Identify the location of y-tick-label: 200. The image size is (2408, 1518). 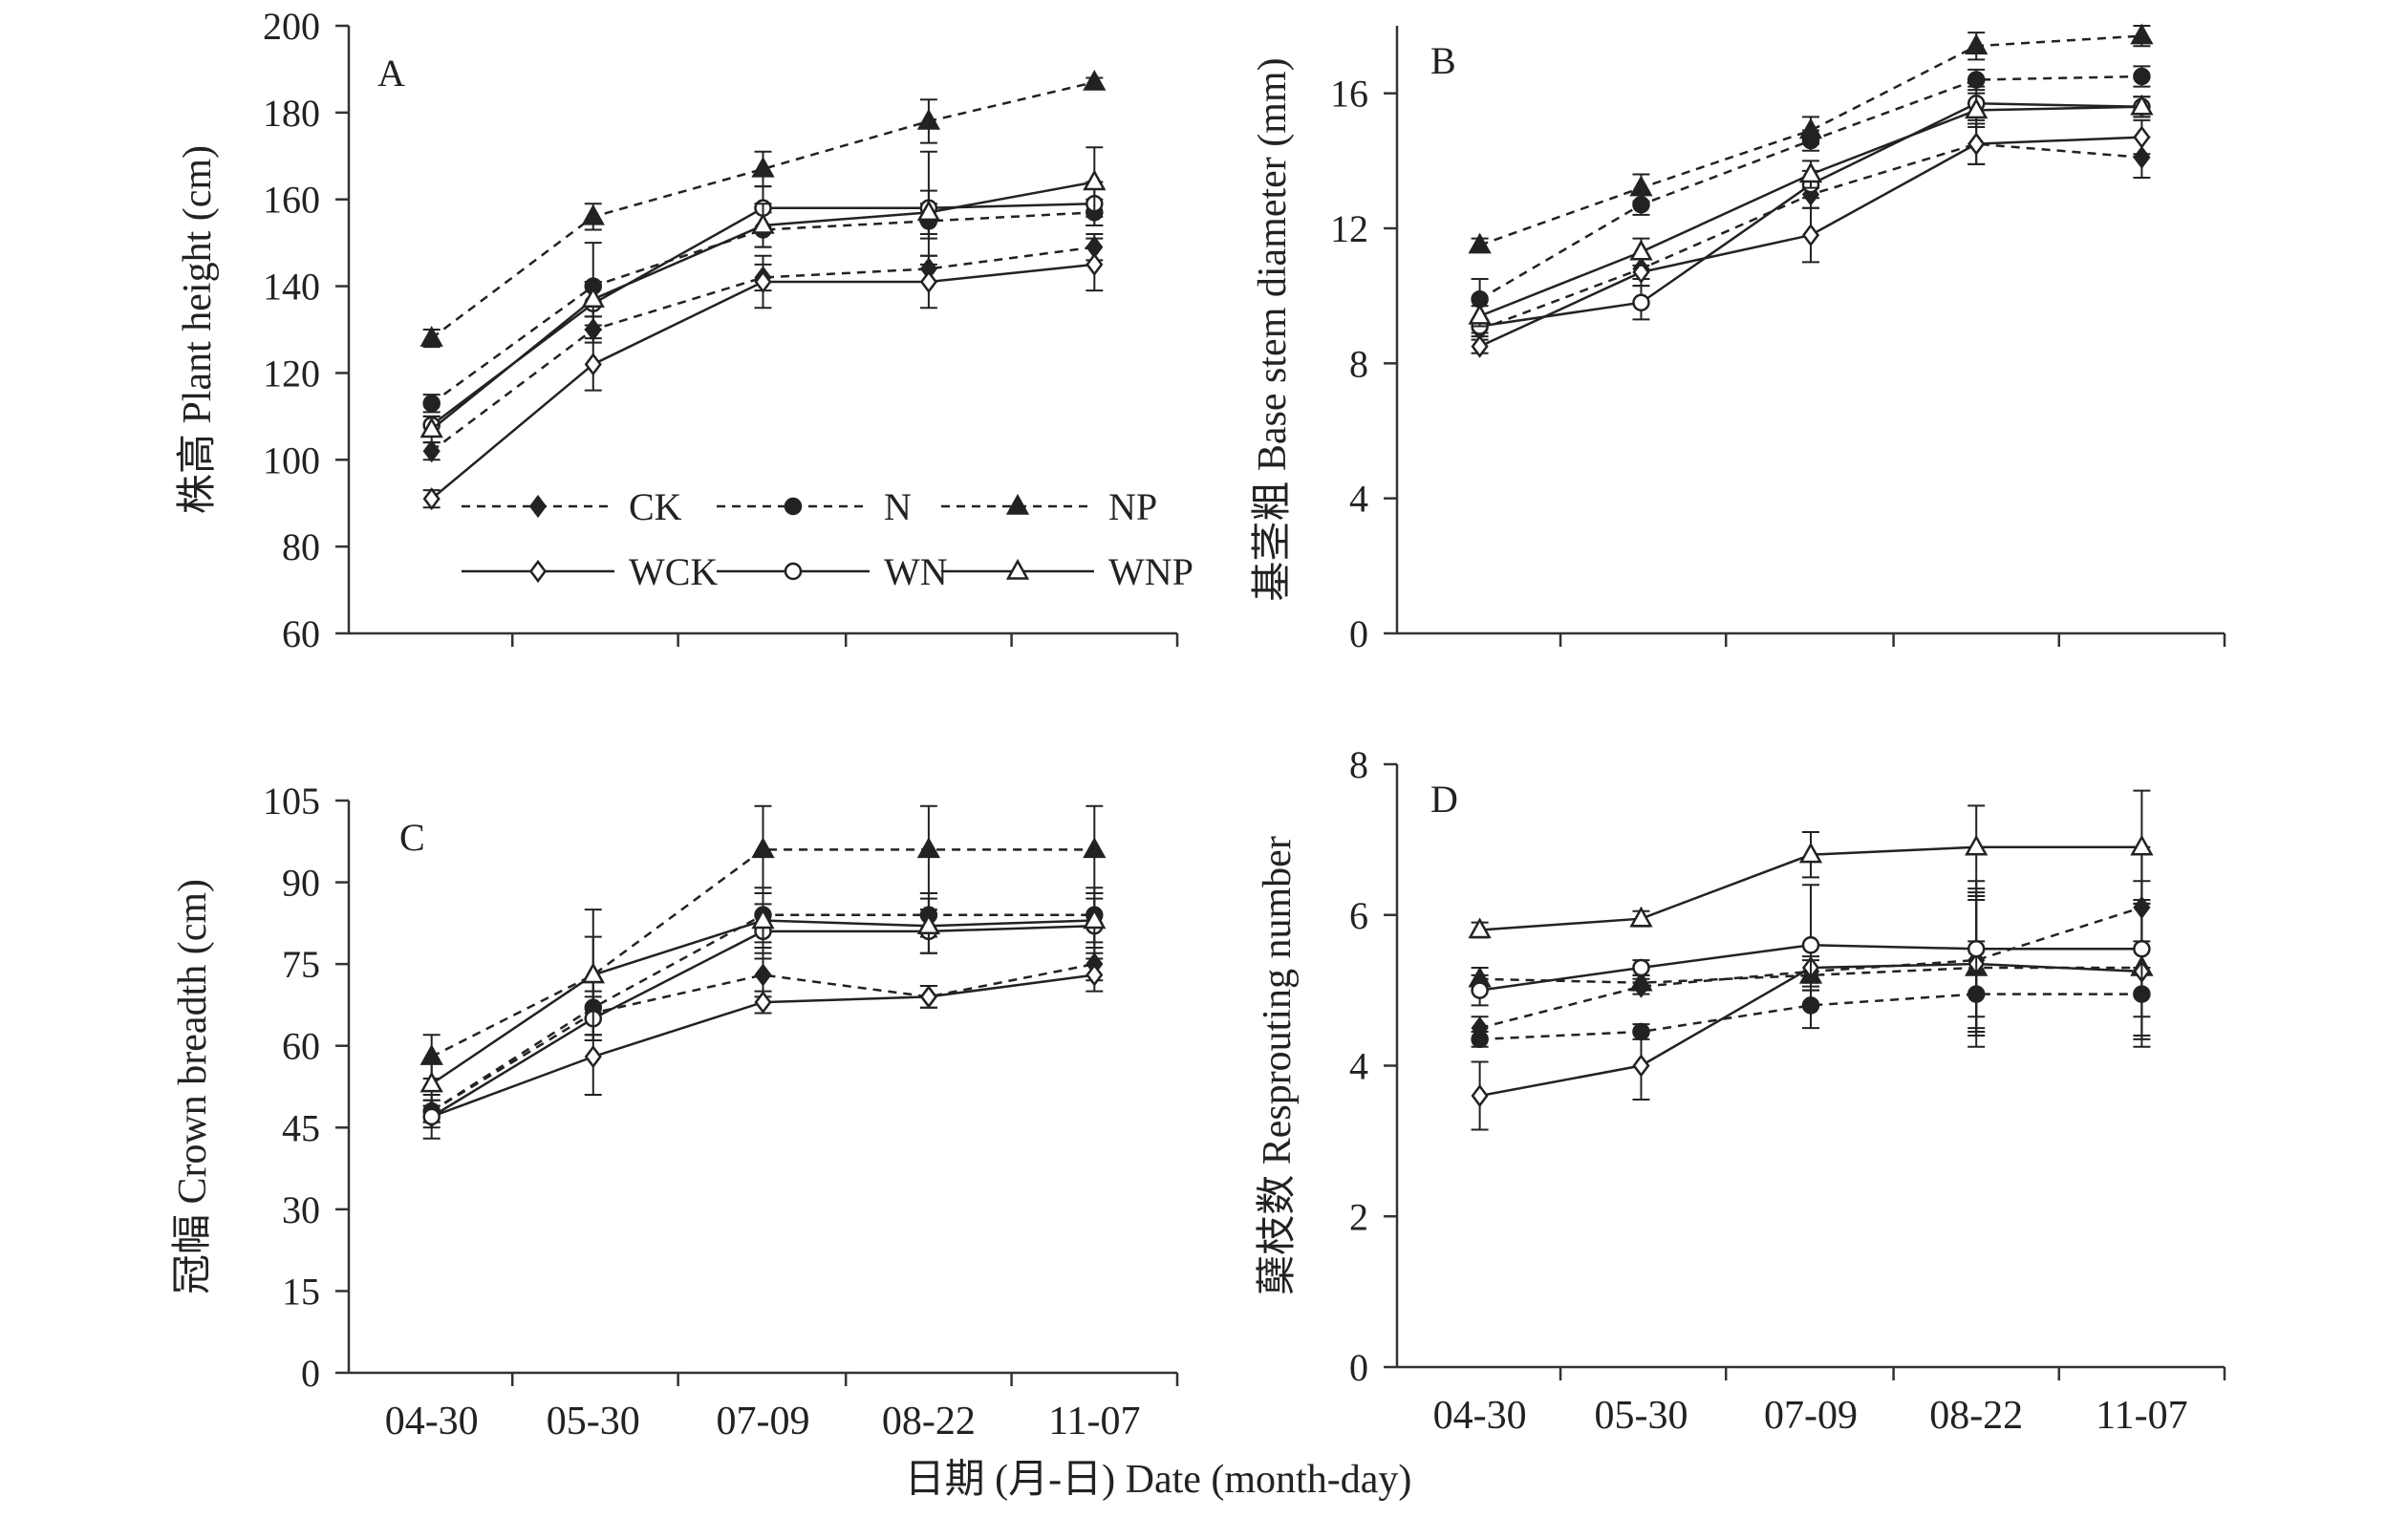
(292, 26).